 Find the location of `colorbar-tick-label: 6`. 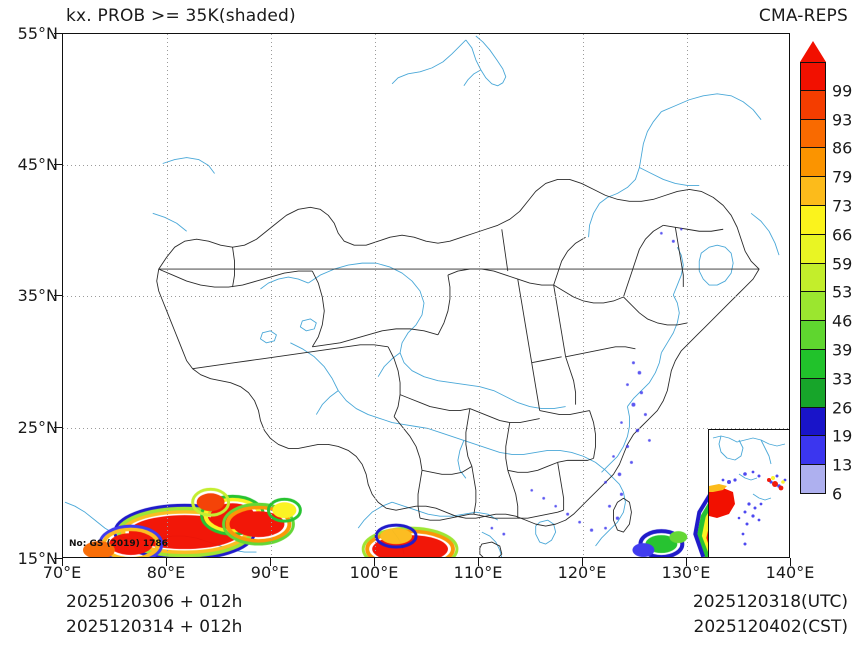

colorbar-tick-label: 6 is located at coordinates (837, 494).